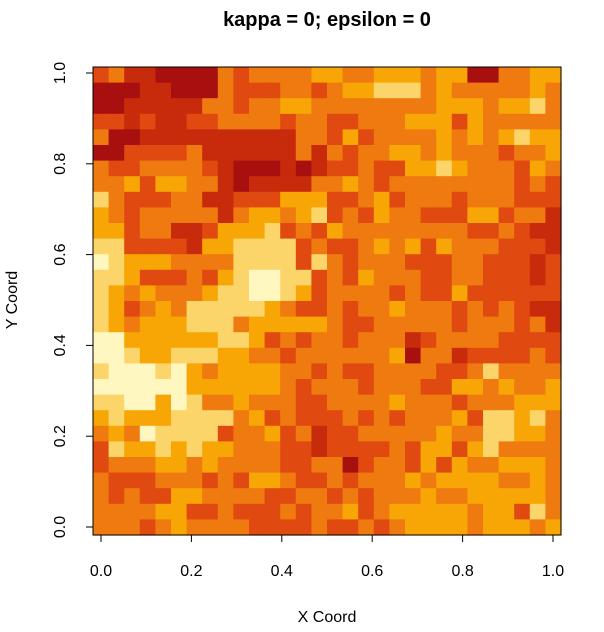  I want to click on x-tick-label: 0.0, so click(101, 571).